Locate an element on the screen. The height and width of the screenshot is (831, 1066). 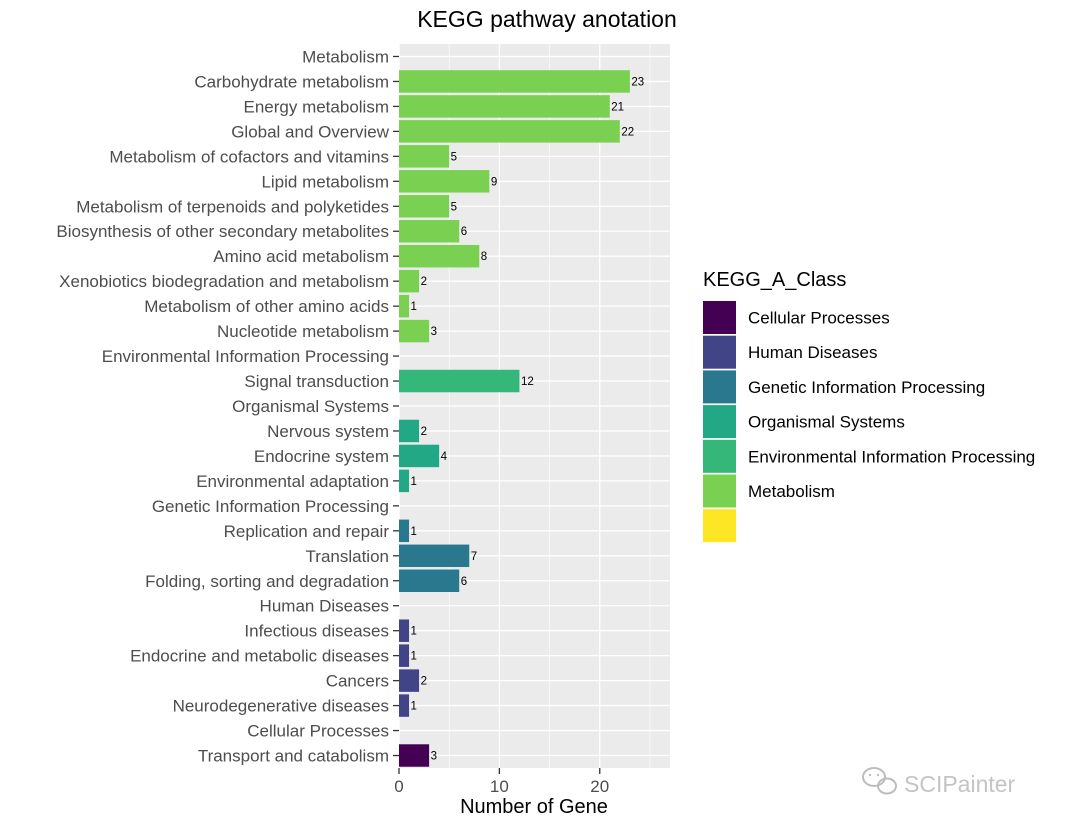
x-axis: 0 10 20 is located at coordinates (501, 782).